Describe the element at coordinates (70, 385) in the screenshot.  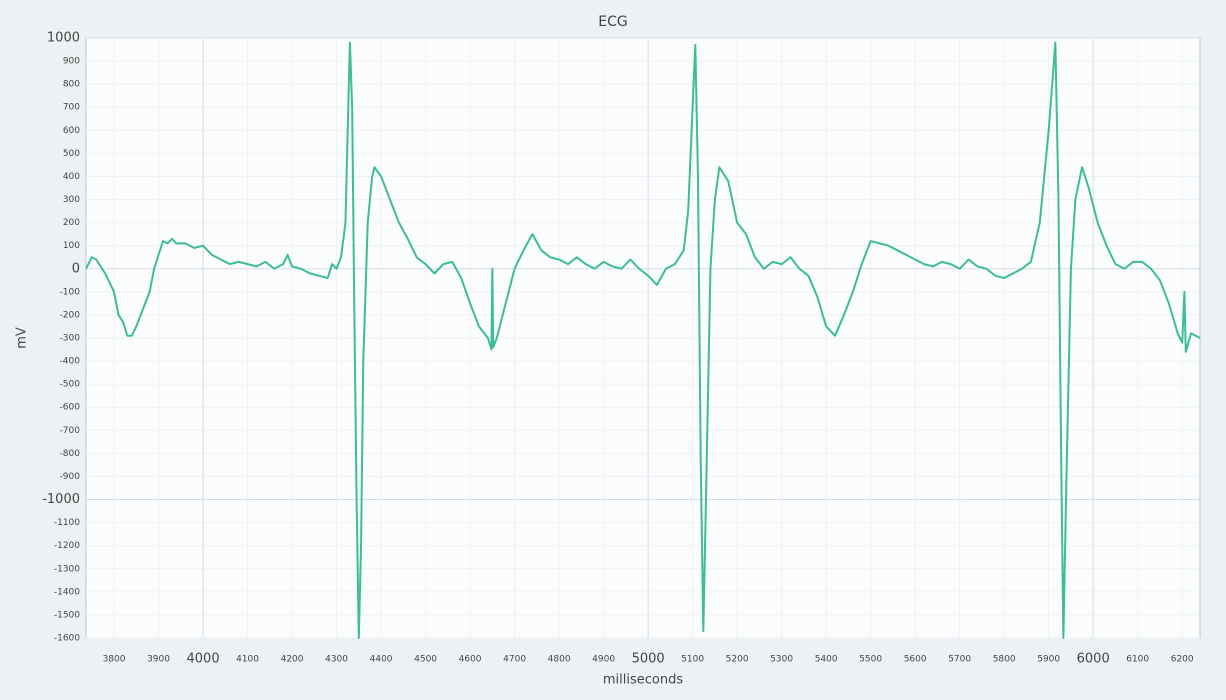
I see `y-tick-label: -500` at that location.